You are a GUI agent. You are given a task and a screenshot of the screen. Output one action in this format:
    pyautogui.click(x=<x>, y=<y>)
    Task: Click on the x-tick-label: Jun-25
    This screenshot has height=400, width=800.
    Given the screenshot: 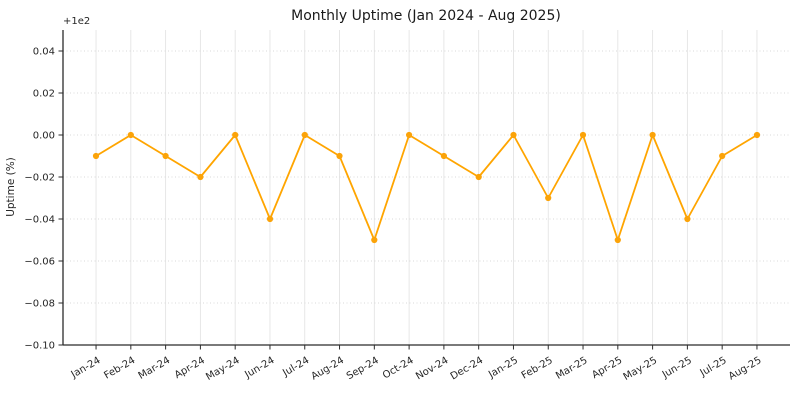 What is the action you would take?
    pyautogui.click(x=677, y=368)
    